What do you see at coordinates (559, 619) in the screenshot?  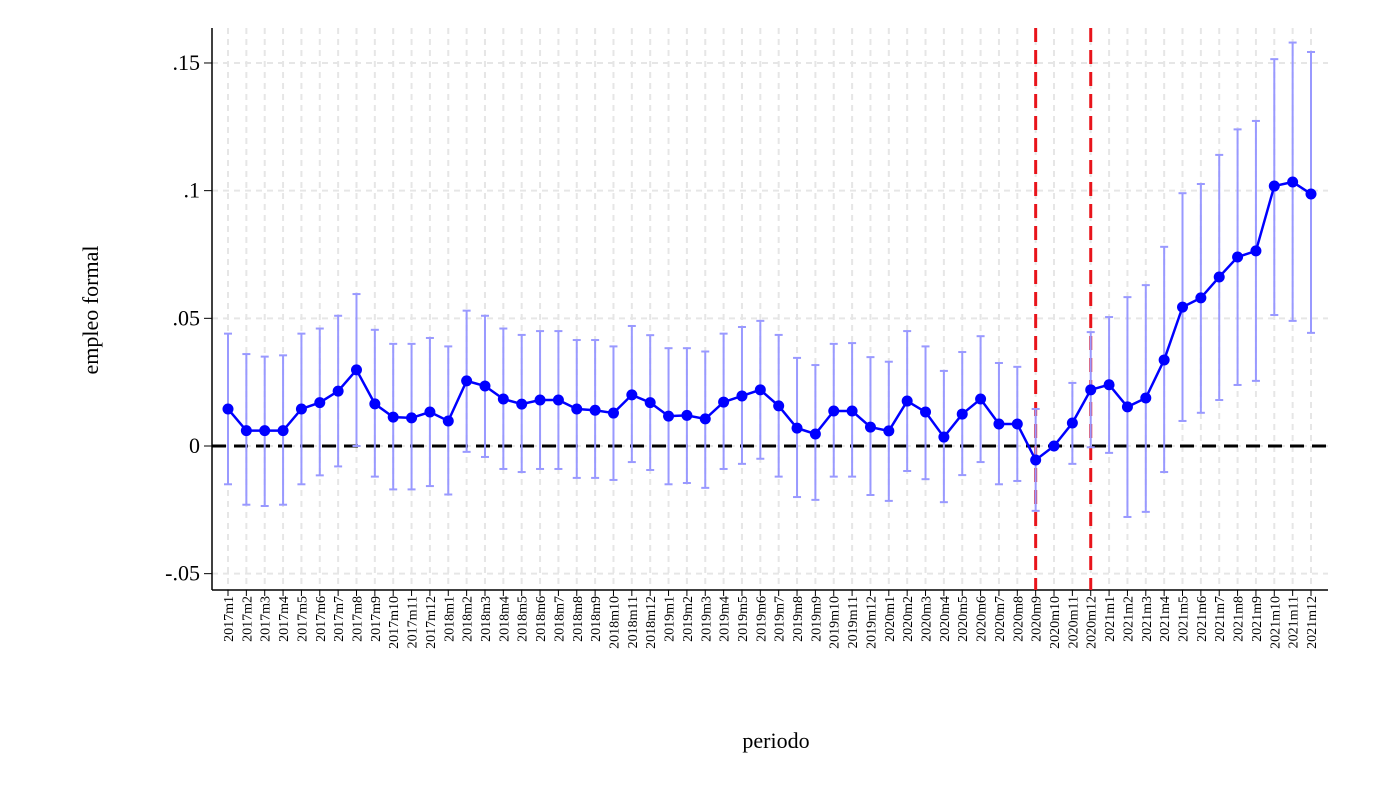 I see `x-tick-label: 2018m7` at bounding box center [559, 619].